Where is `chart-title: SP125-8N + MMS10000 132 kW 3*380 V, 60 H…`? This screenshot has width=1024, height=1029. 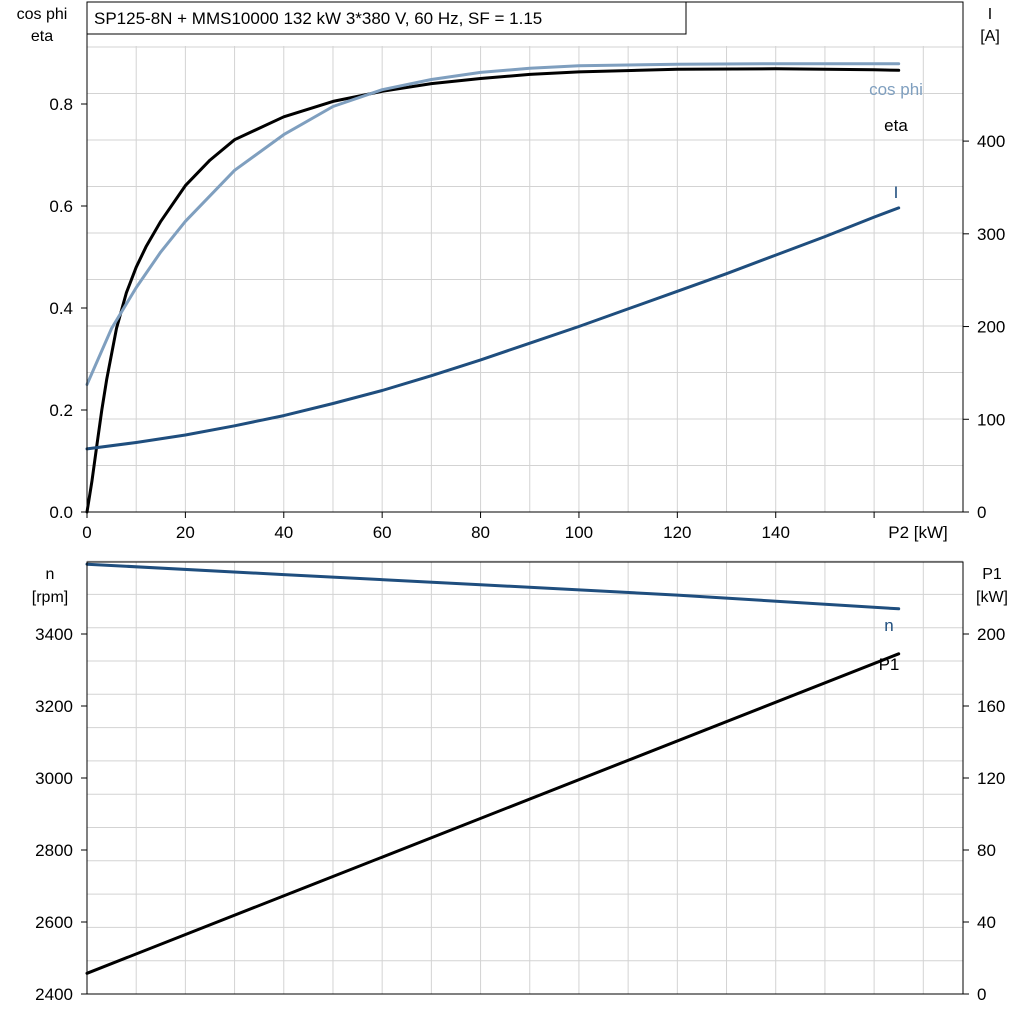
chart-title: SP125-8N + MMS10000 132 kW 3*380 V, 60 H… is located at coordinates (318, 18).